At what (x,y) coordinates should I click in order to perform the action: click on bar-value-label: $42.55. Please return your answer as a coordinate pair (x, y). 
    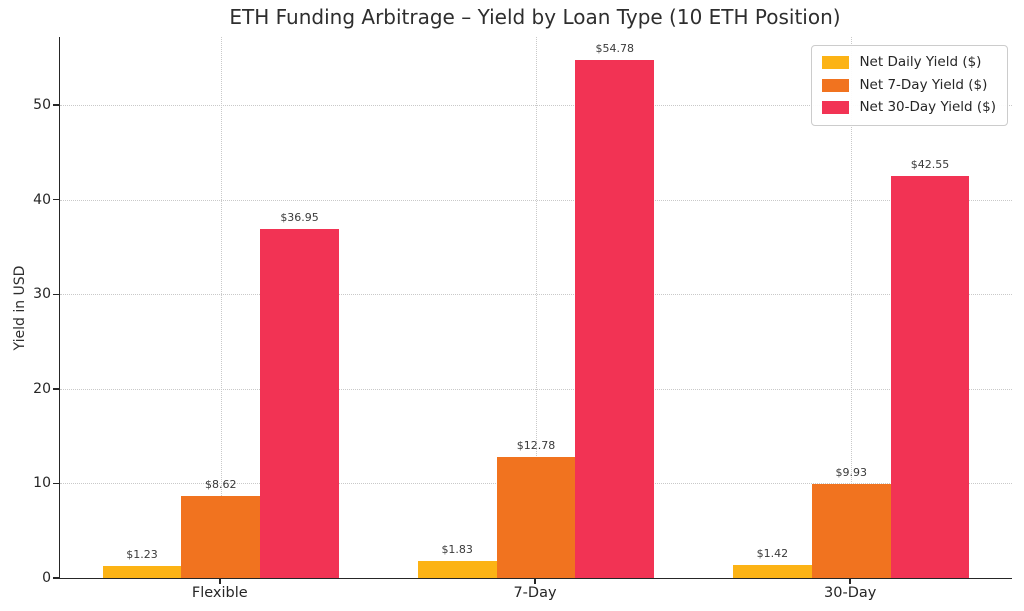
    Looking at the image, I should click on (930, 164).